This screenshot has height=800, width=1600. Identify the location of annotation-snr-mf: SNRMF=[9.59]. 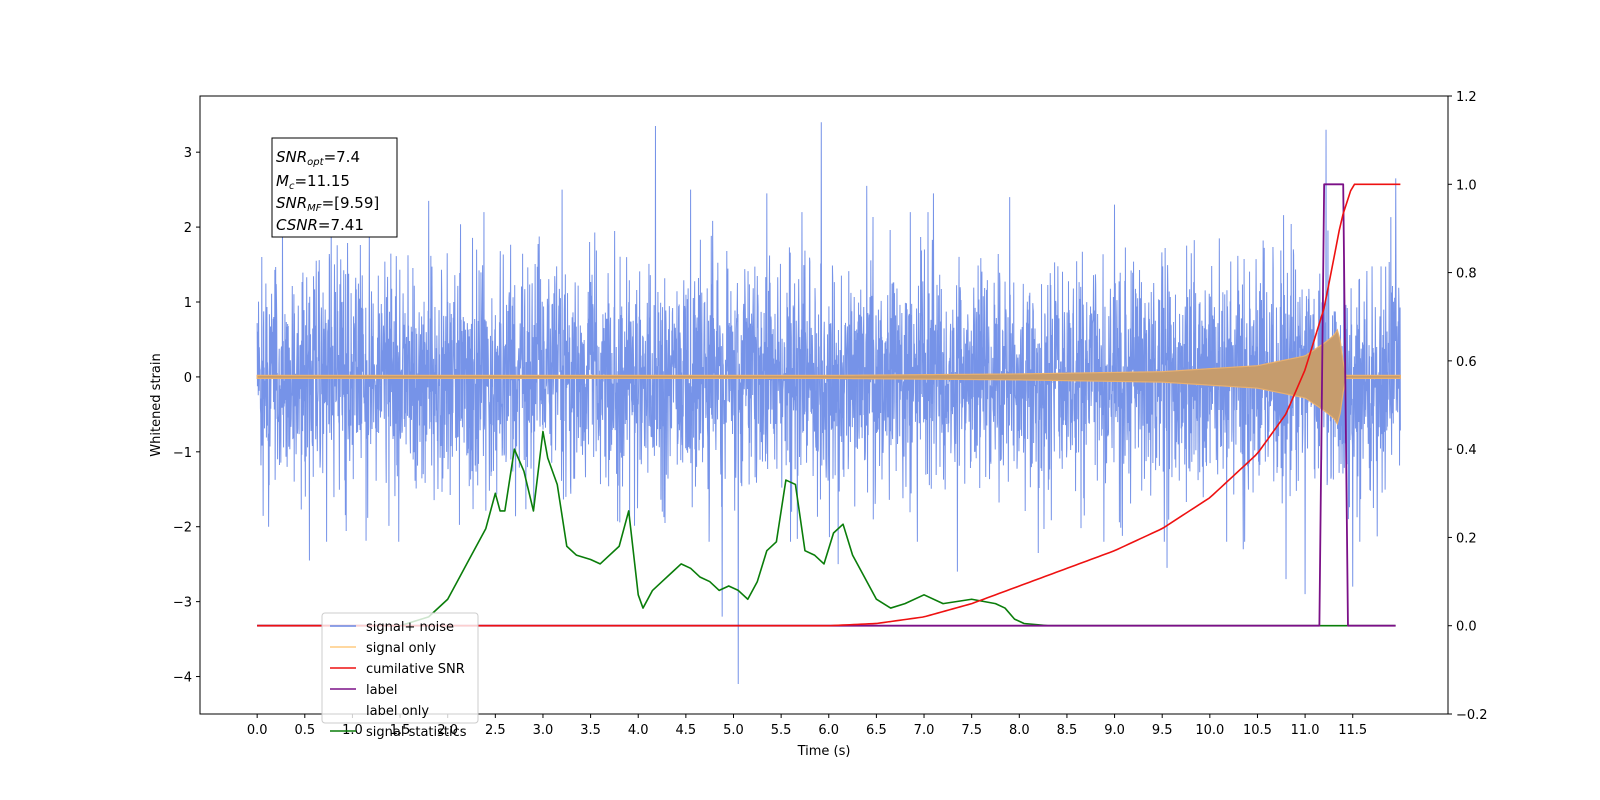
(327, 204).